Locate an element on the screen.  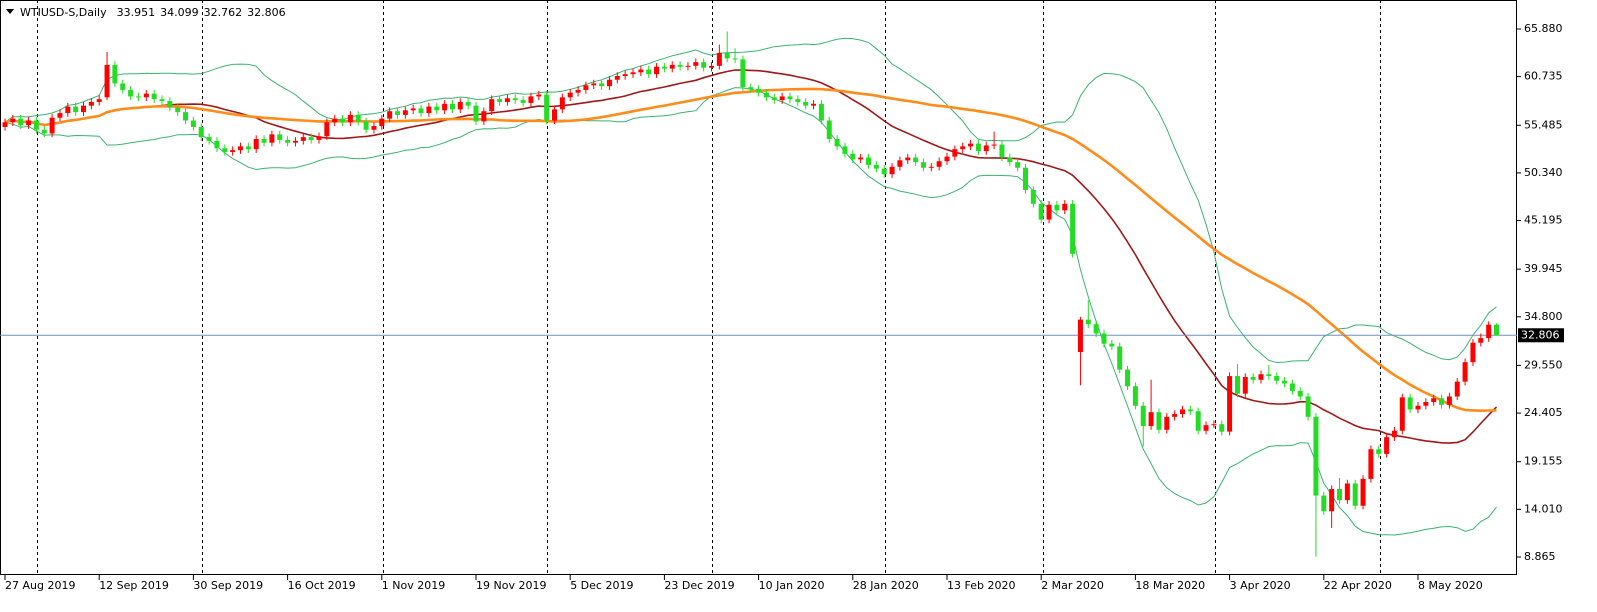
close-value: 32.806 is located at coordinates (266, 12).